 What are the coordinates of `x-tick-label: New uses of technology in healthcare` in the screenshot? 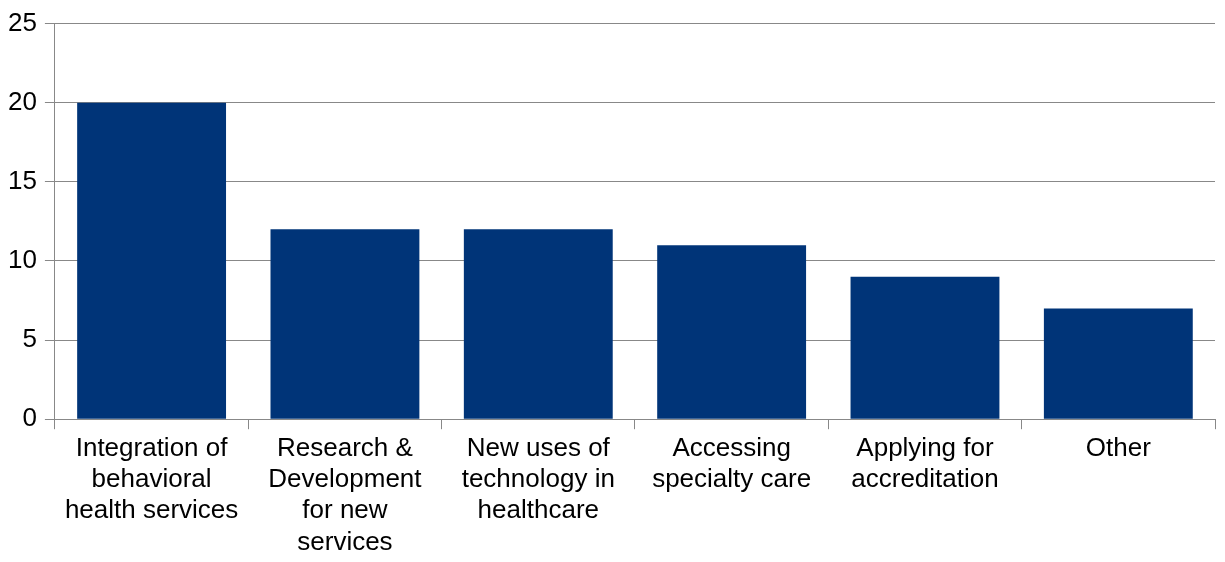 It's located at (538, 478).